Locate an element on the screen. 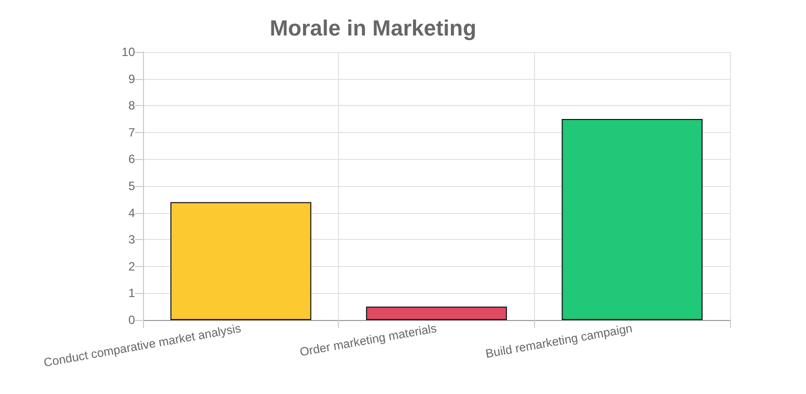 The height and width of the screenshot is (394, 806). y-tick-label: 4 is located at coordinates (132, 213).